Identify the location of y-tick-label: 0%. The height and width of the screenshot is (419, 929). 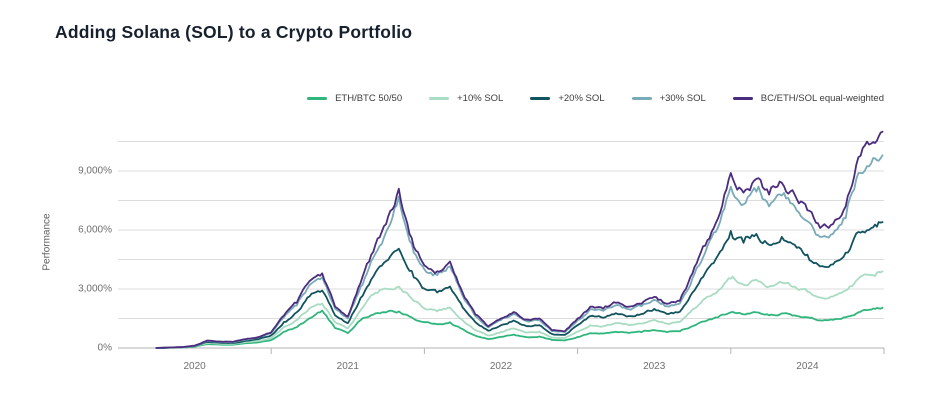
(104, 348).